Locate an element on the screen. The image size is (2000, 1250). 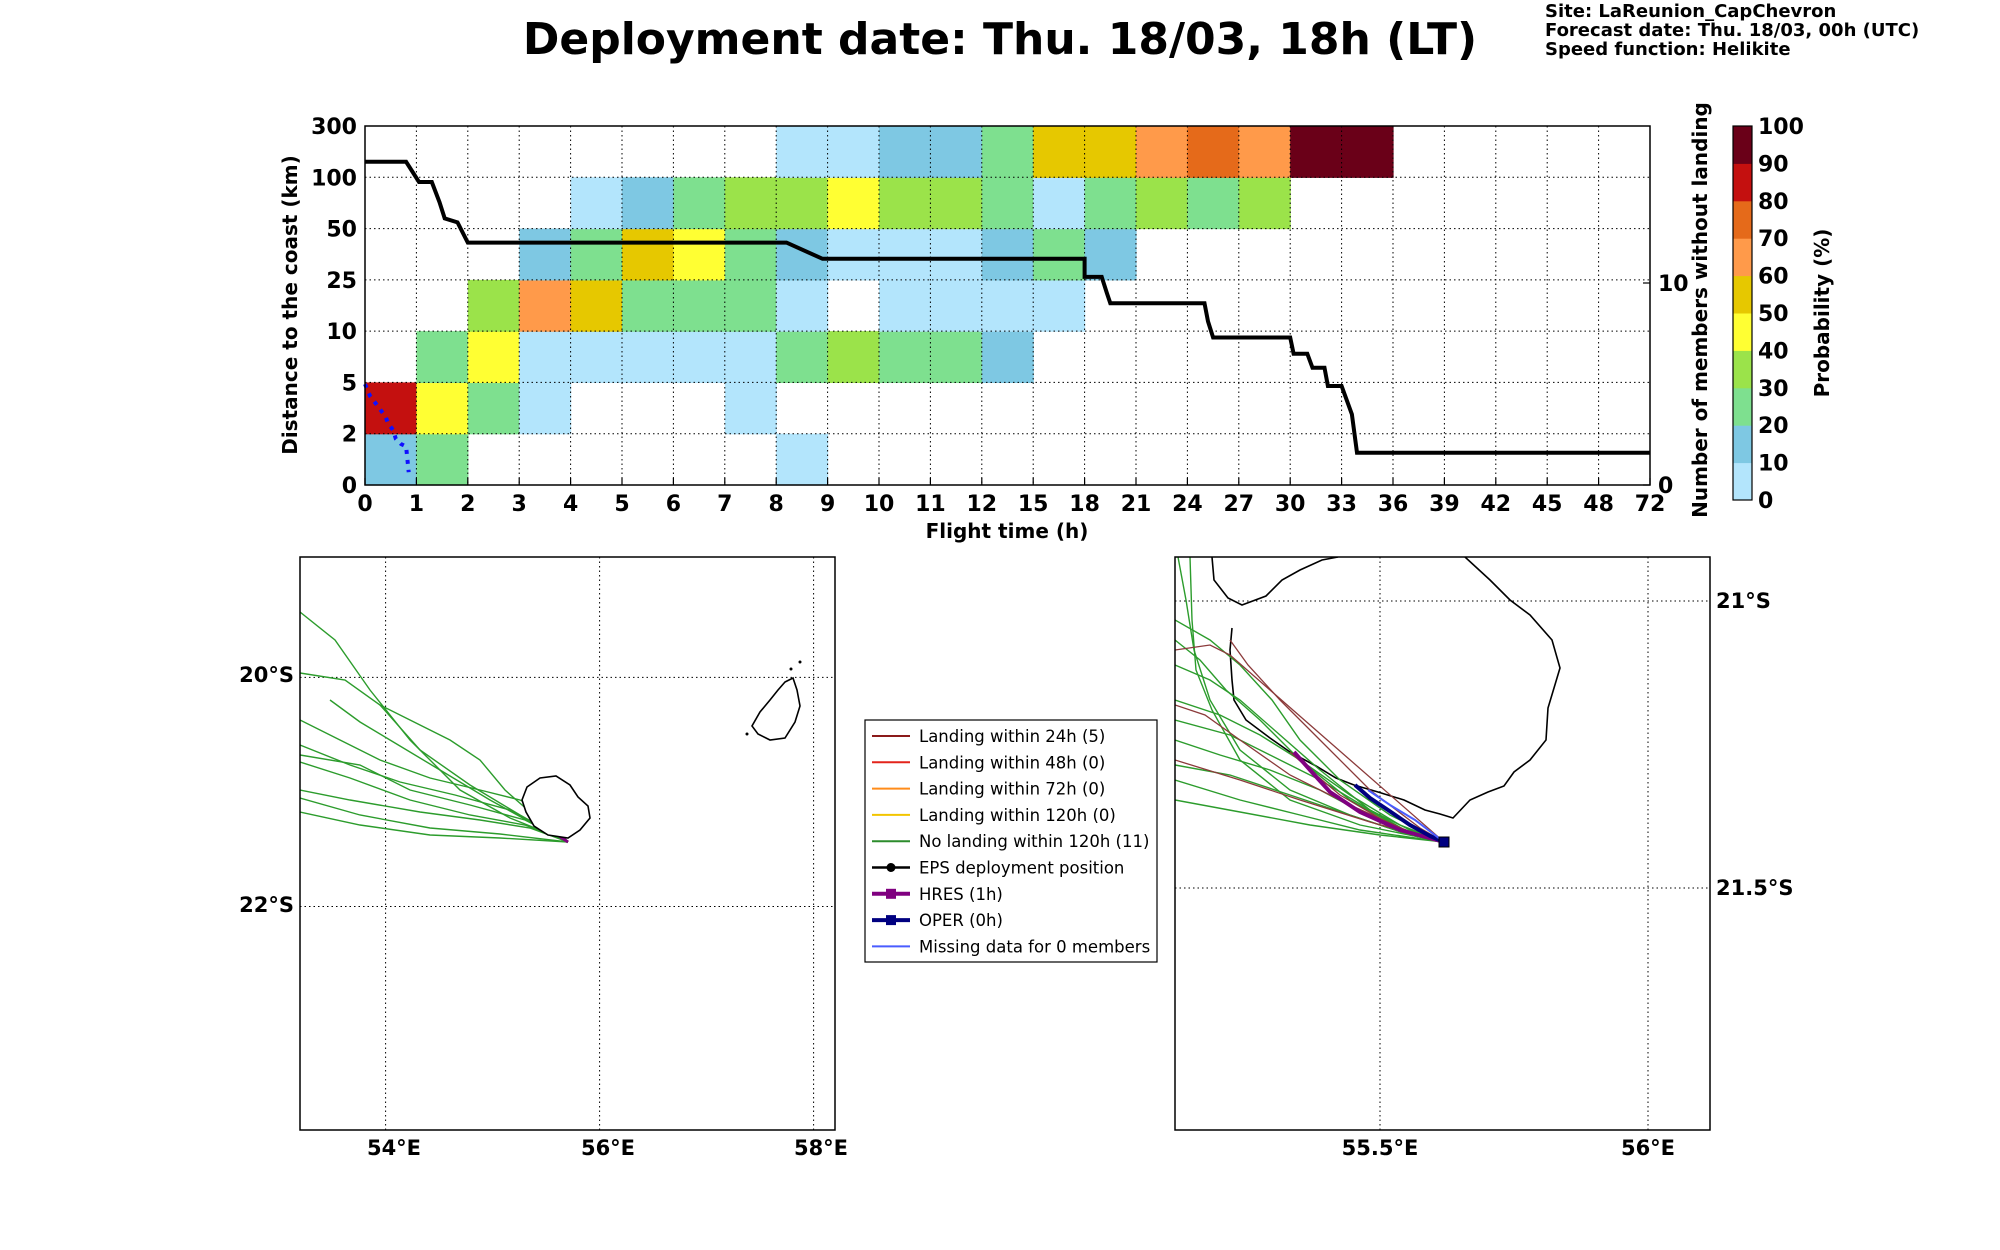
y-tick-label: 10 is located at coordinates (341, 332).